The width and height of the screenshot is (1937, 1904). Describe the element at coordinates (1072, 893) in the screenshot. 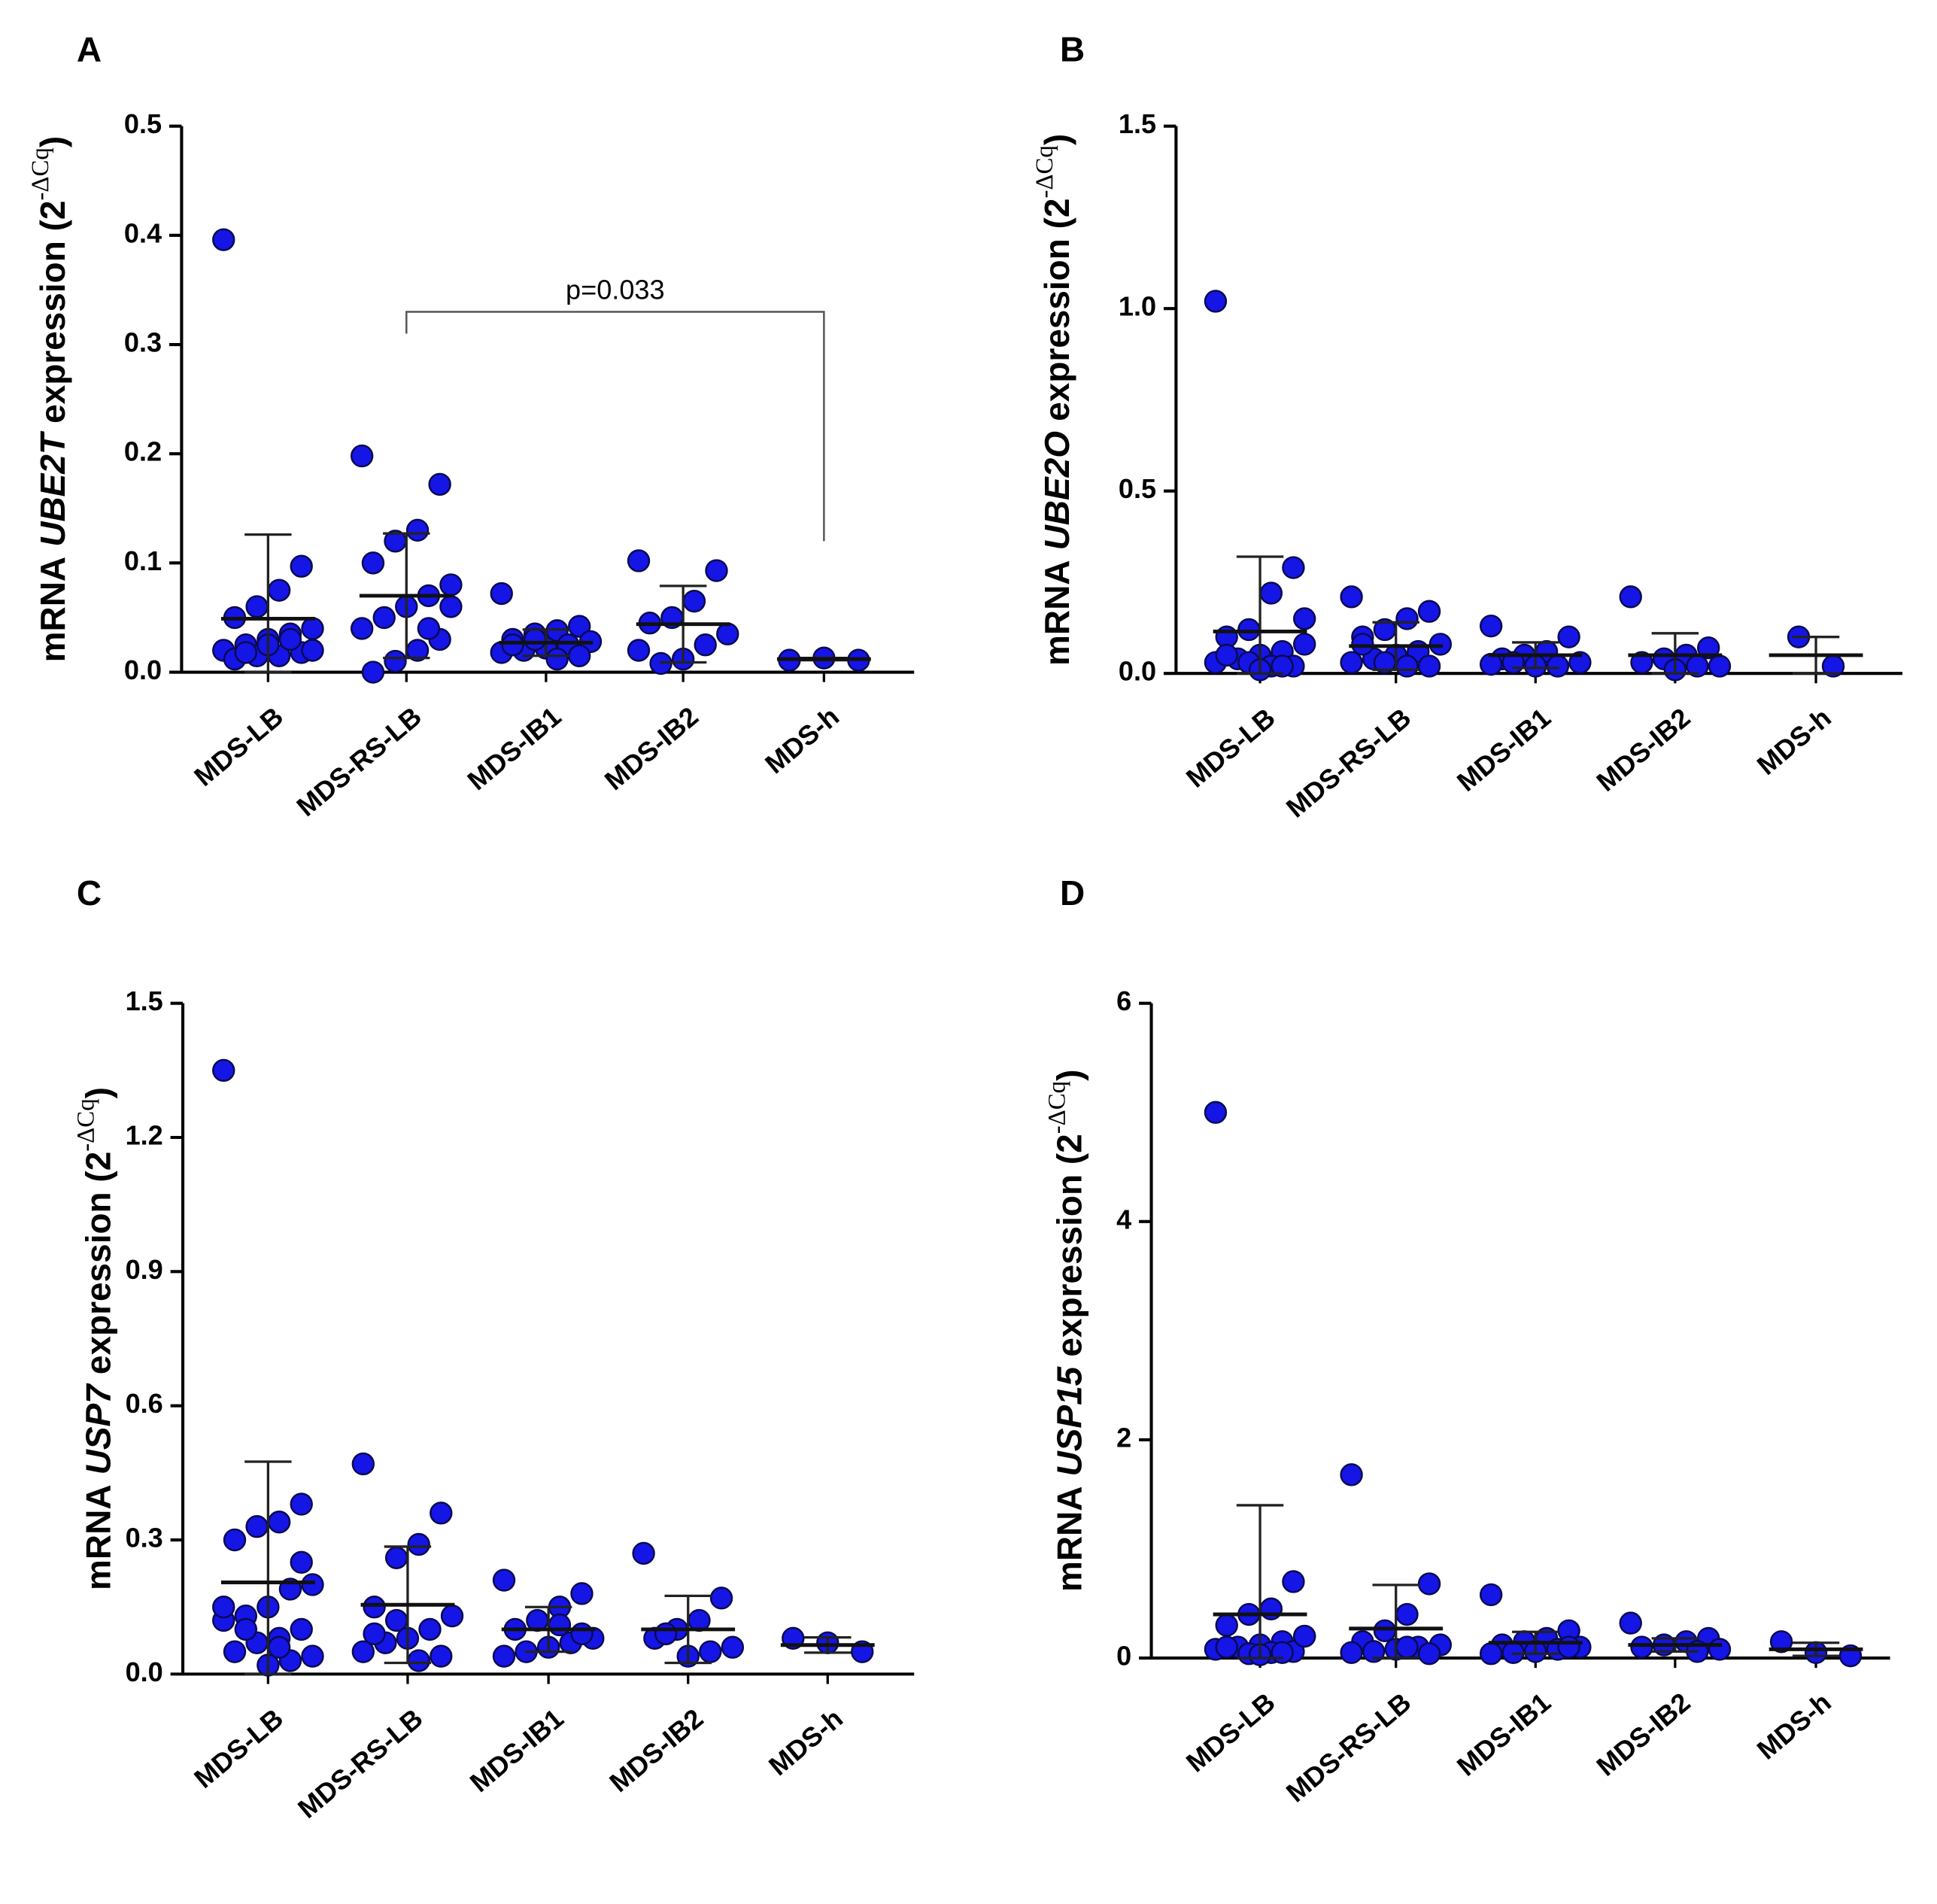

I see `panel-label: D` at that location.